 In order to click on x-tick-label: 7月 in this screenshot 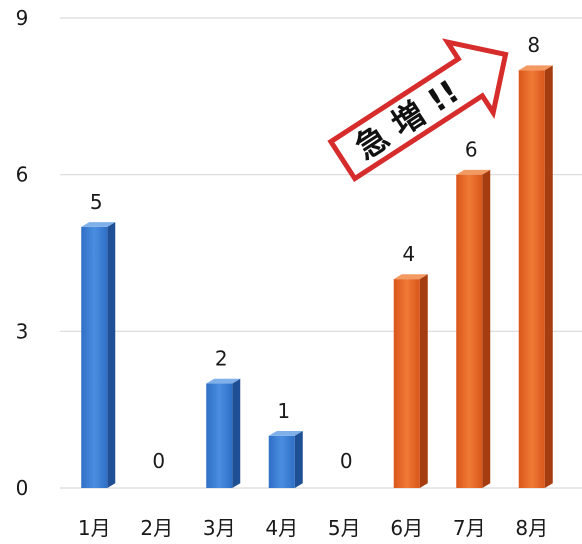, I will do `click(469, 528)`.